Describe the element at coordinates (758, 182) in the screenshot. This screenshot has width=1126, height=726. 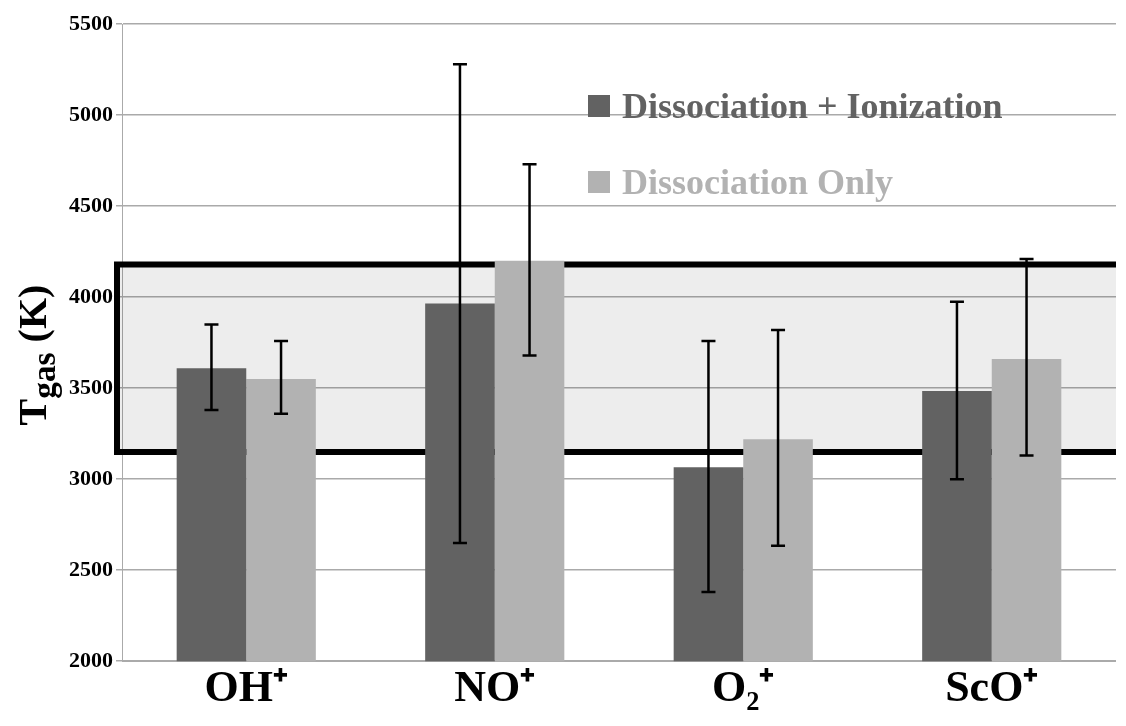
I see `legend-label: Dissociation Only` at that location.